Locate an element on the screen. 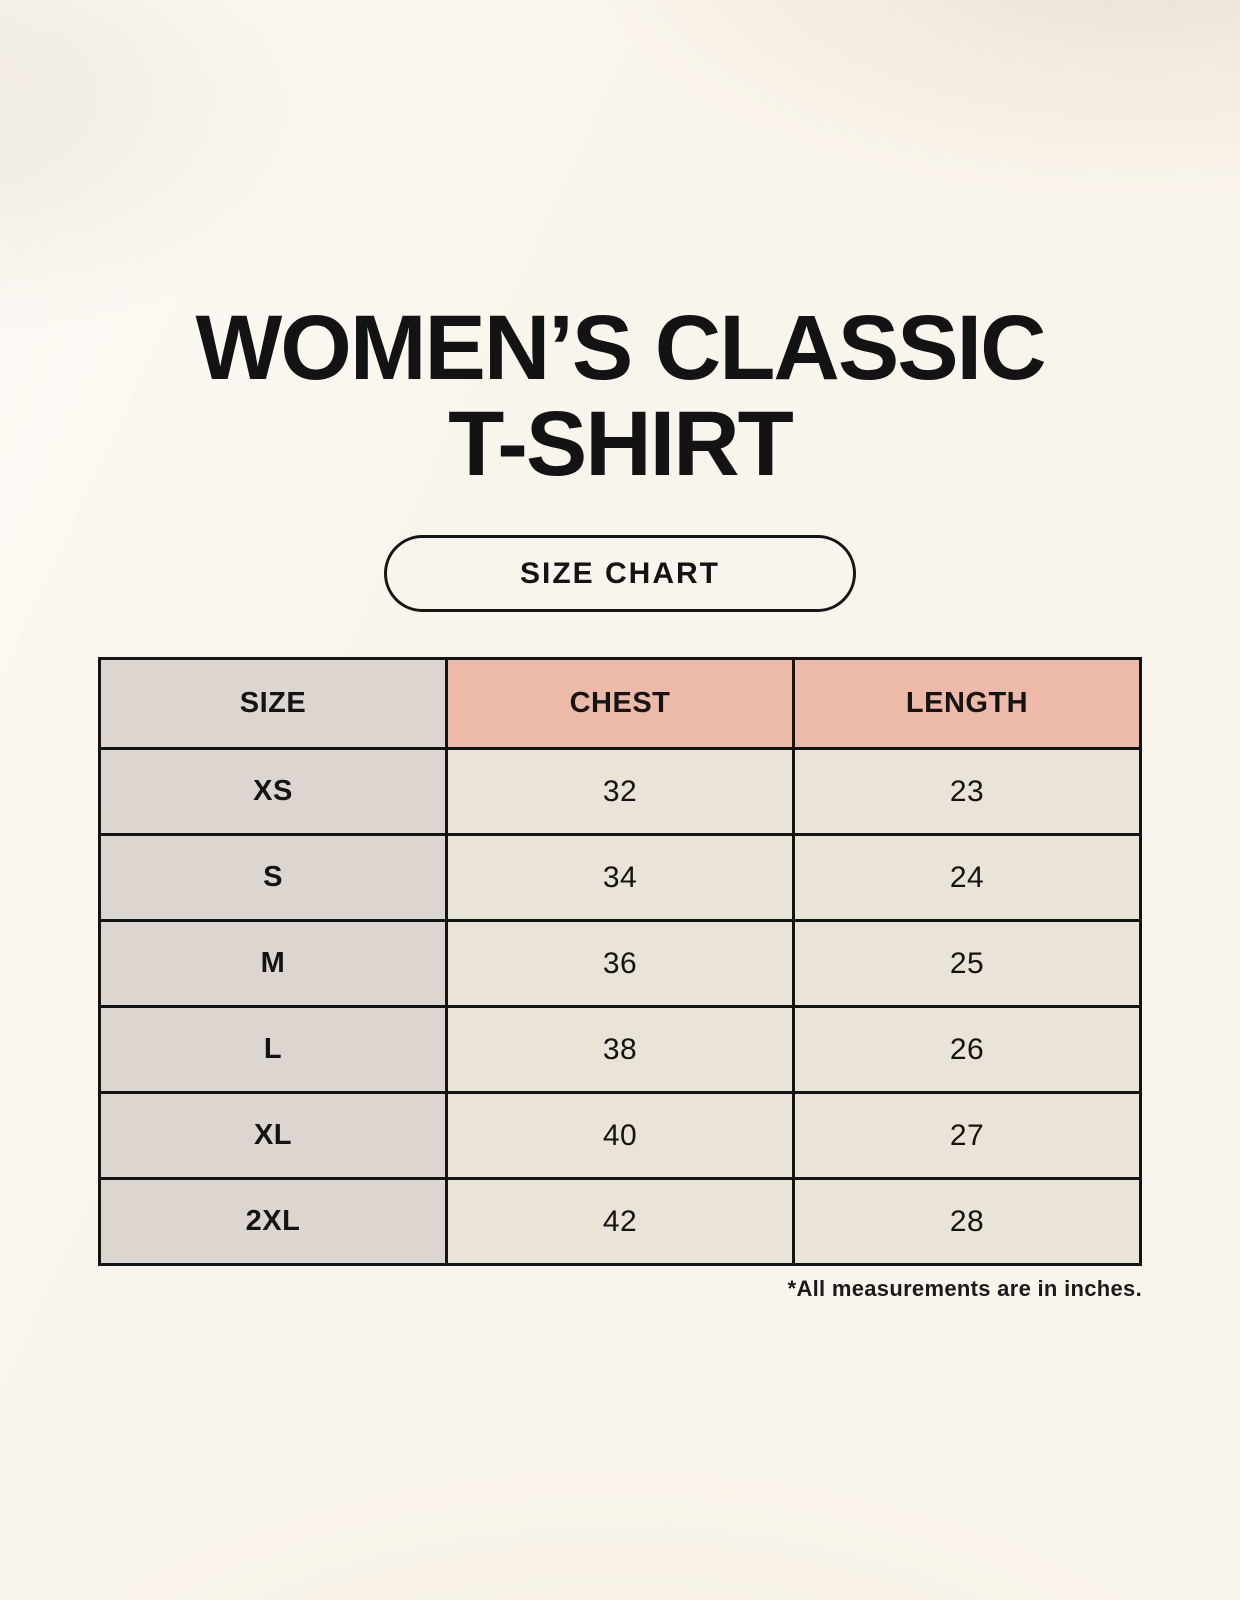 The image size is (1240, 1600). length-value: 25 is located at coordinates (967, 963).